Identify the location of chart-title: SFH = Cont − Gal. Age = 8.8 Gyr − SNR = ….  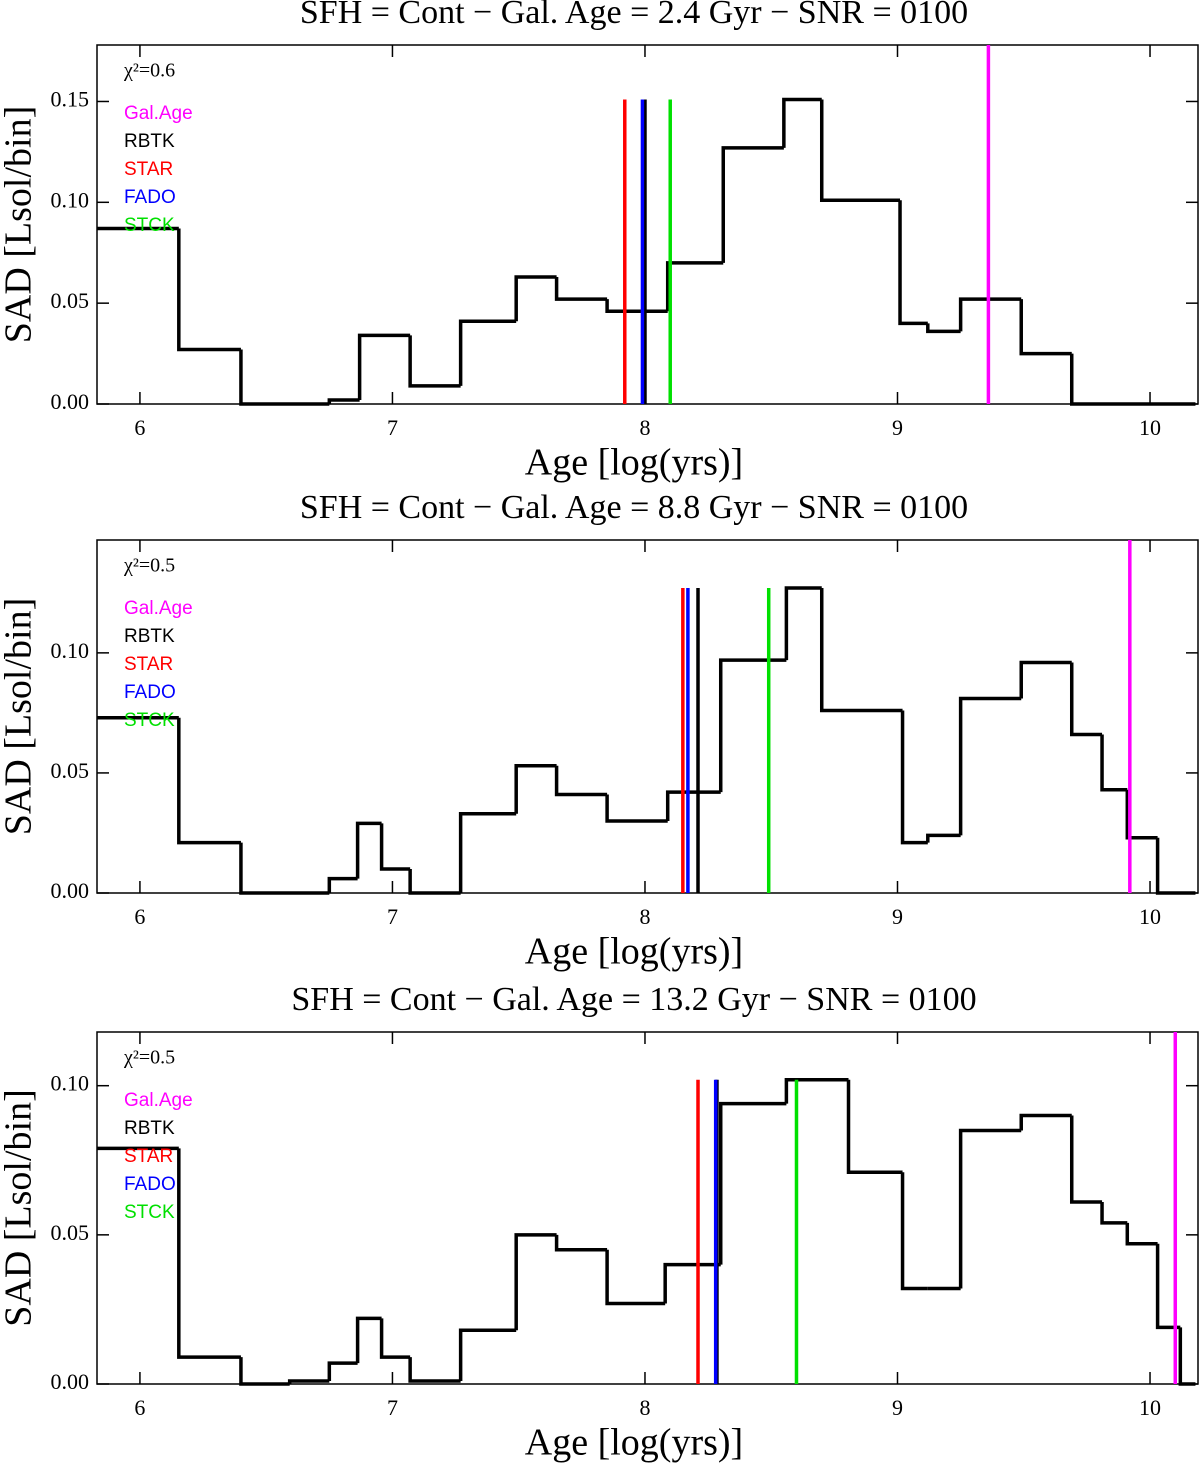
(634, 507).